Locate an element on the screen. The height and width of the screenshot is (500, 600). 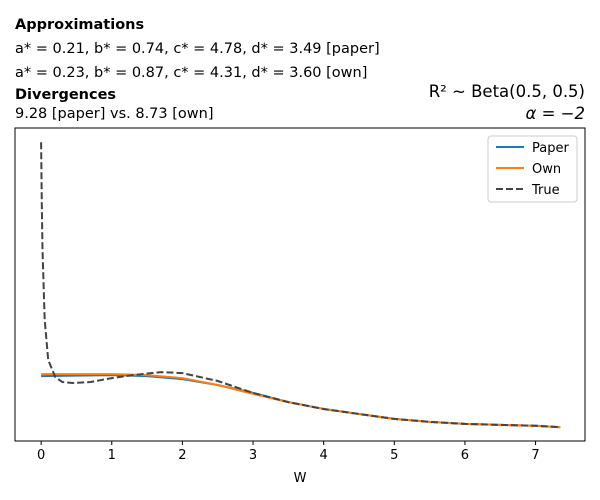
x-tick-label: 4 is located at coordinates (324, 455).